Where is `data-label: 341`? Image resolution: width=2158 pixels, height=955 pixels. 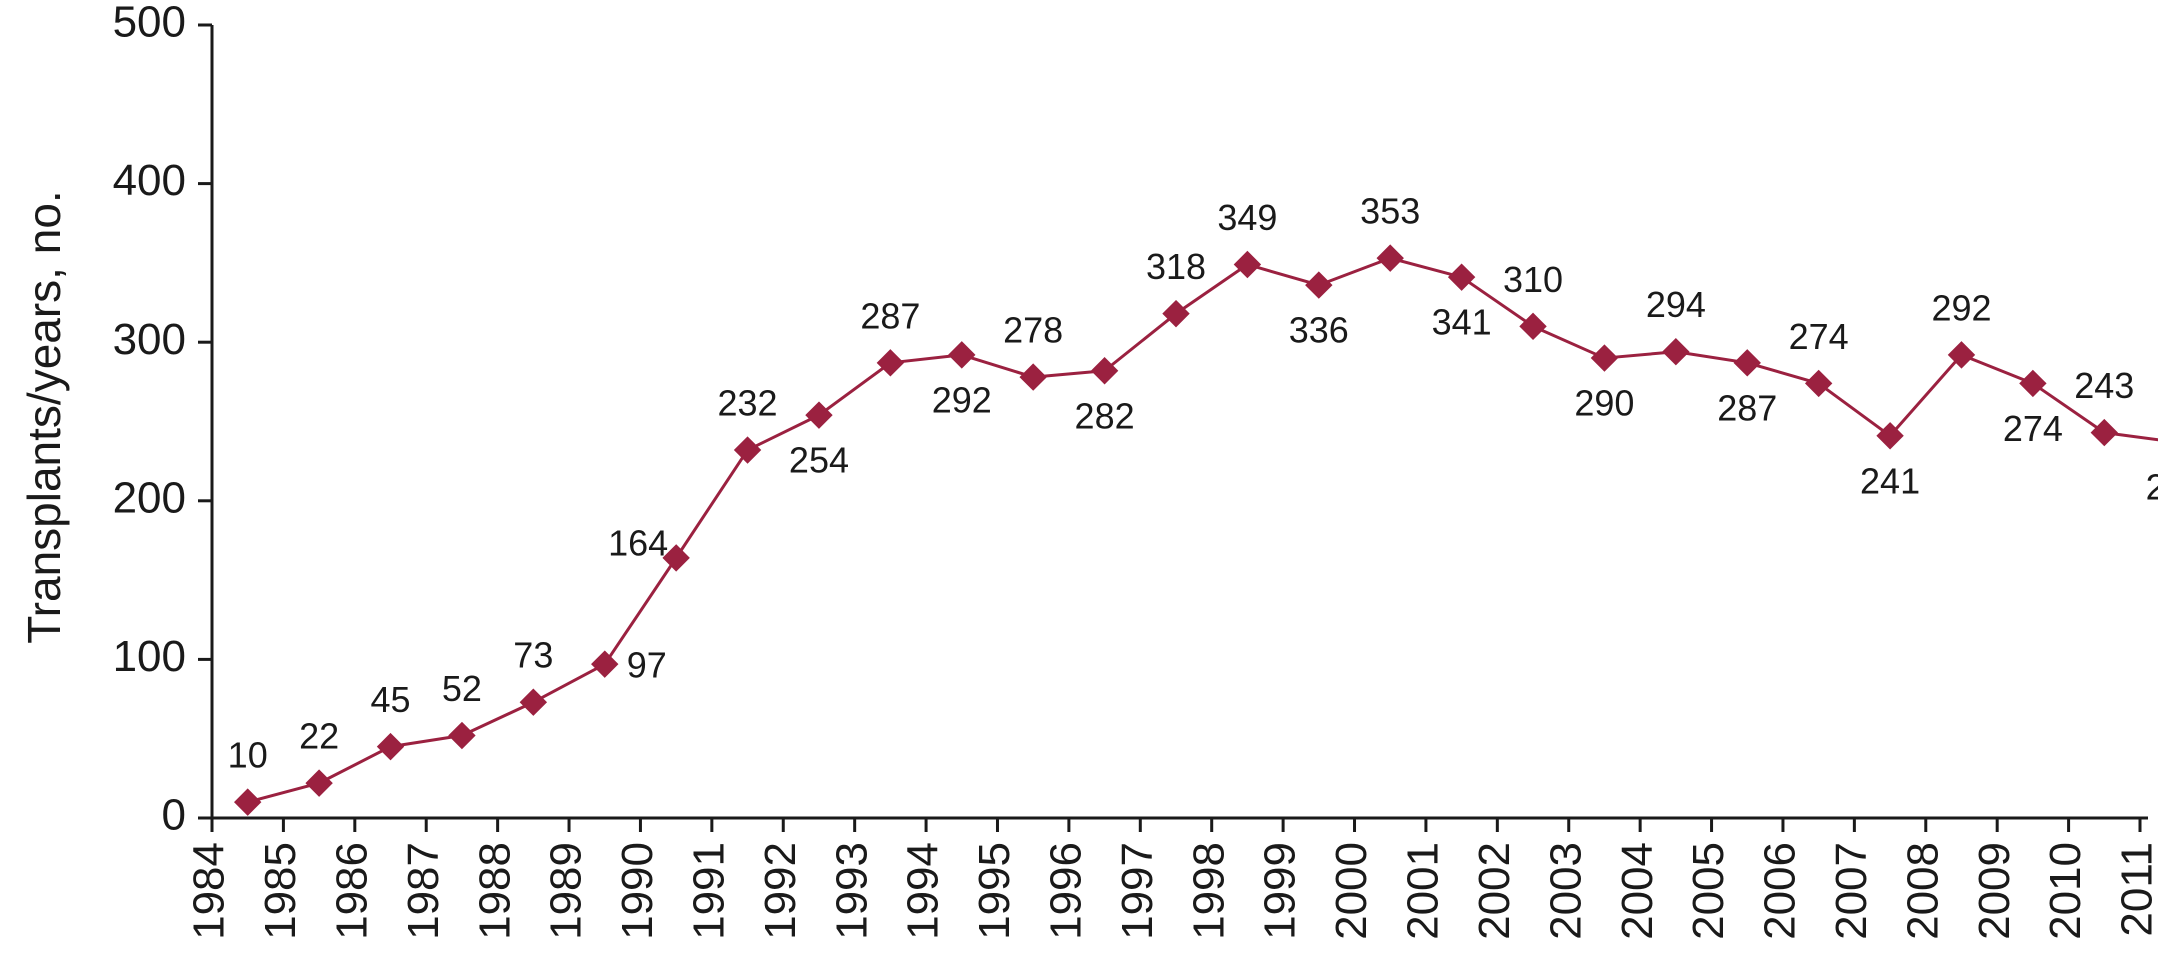 data-label: 341 is located at coordinates (1462, 322).